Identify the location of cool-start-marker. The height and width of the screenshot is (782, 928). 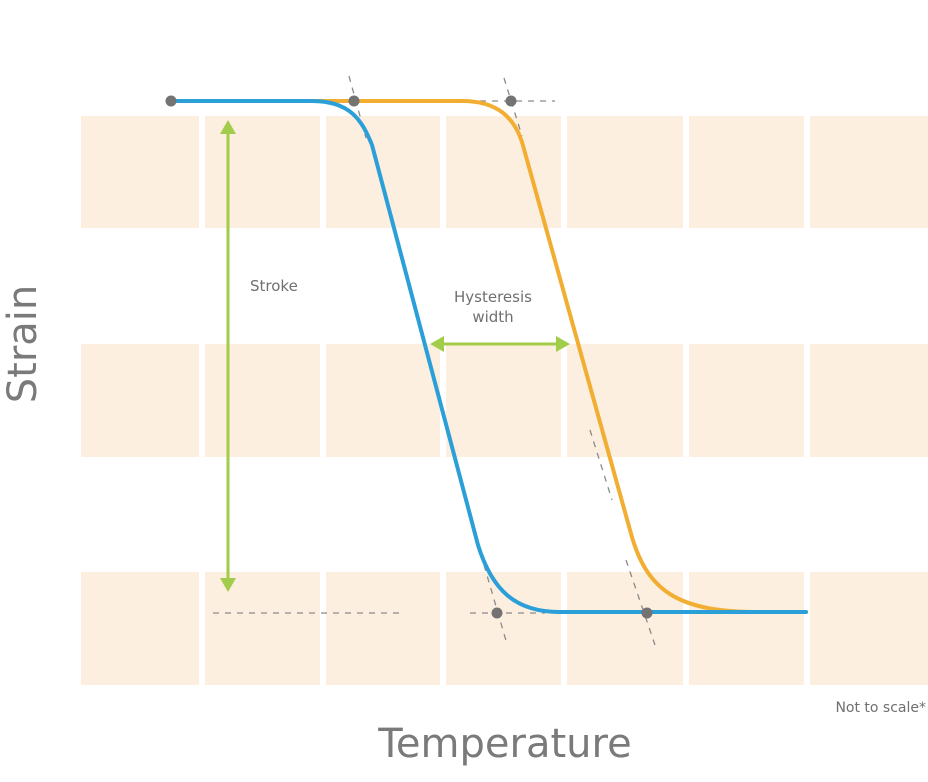
(354, 101).